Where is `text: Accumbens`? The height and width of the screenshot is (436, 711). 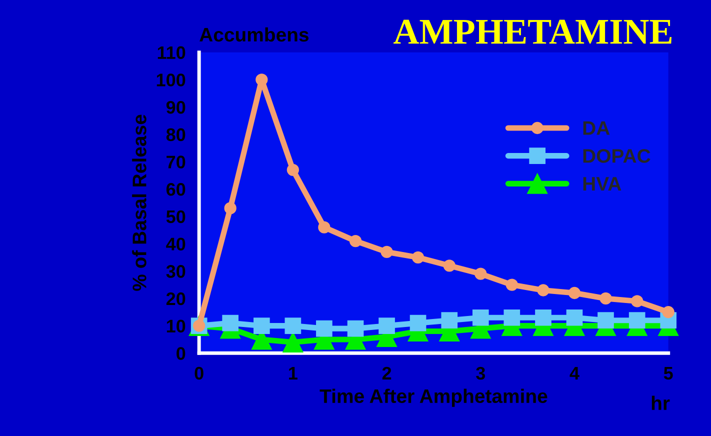 text: Accumbens is located at coordinates (254, 34).